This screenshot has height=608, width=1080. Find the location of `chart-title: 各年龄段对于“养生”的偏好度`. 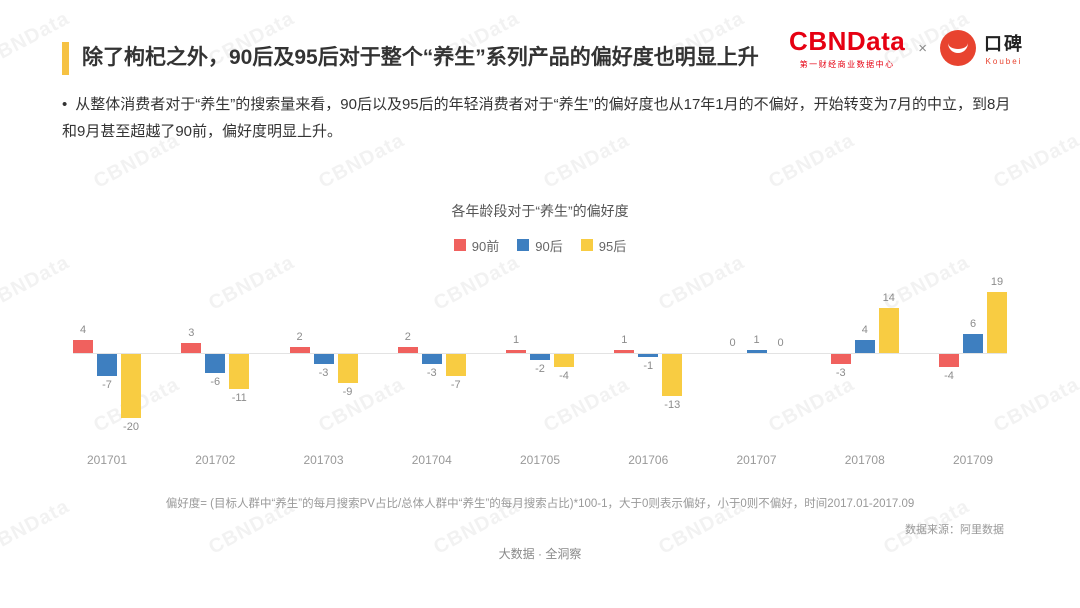

chart-title: 各年龄段对于“养生”的偏好度 is located at coordinates (540, 210).